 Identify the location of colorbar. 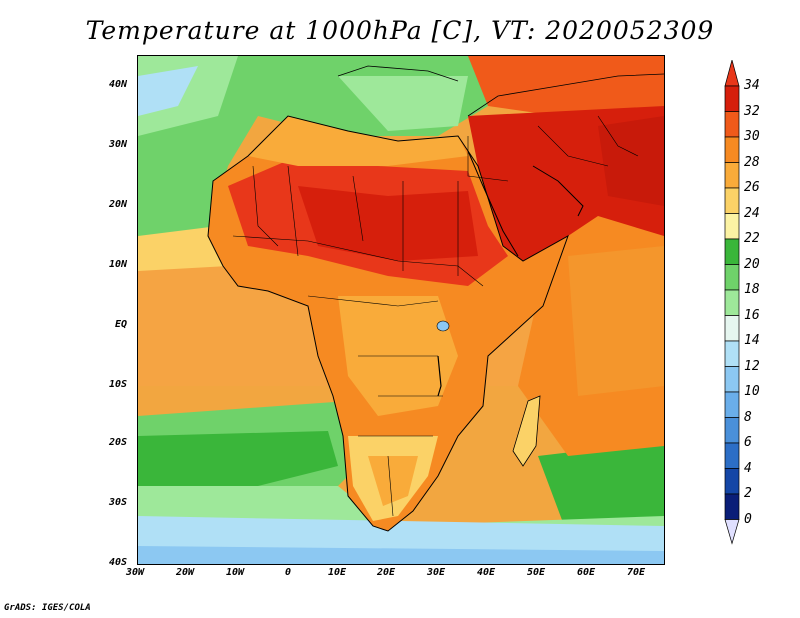
(732, 302).